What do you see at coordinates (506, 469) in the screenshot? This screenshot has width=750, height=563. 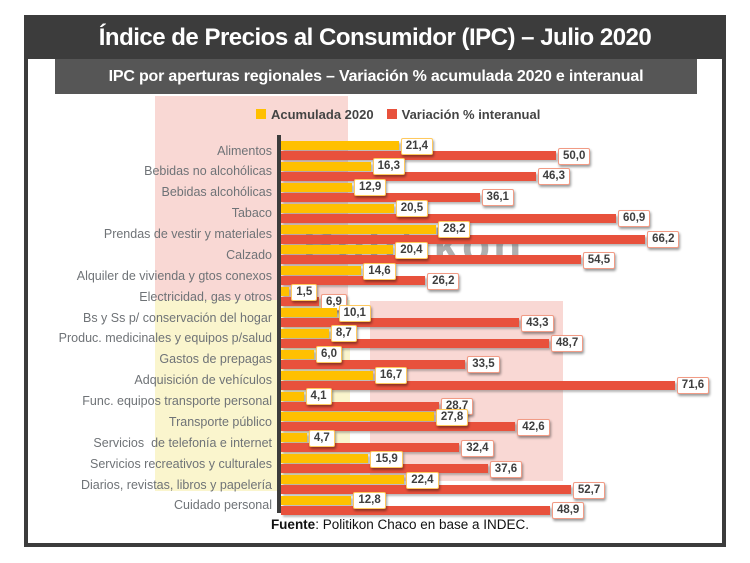 I see `value-label-interanual: 37,6` at bounding box center [506, 469].